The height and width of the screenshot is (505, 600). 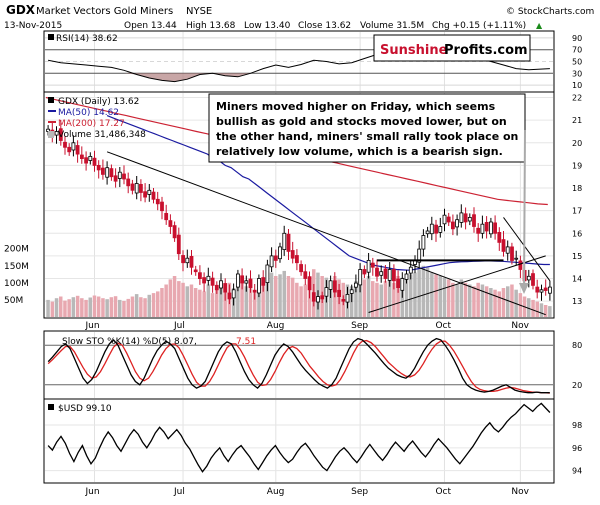 I want to click on usd-xtick-label: Oct, so click(x=443, y=492).